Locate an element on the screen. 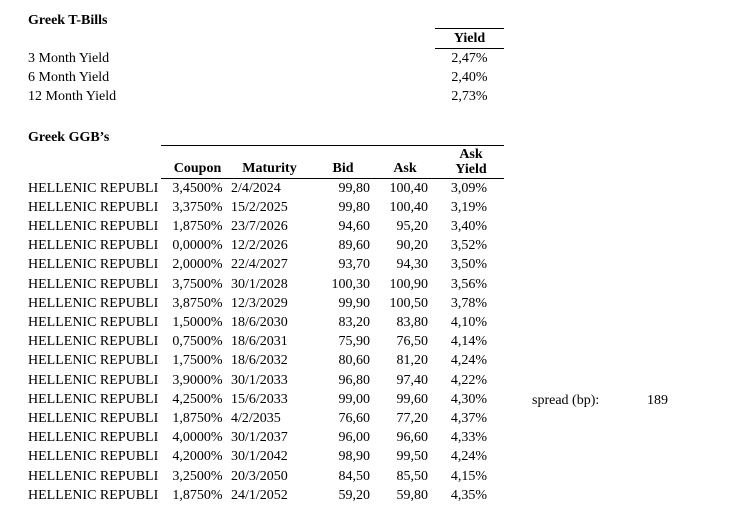 This screenshot has height=526, width=735. ask-yield-header: Ask Yield is located at coordinates (466, 162).